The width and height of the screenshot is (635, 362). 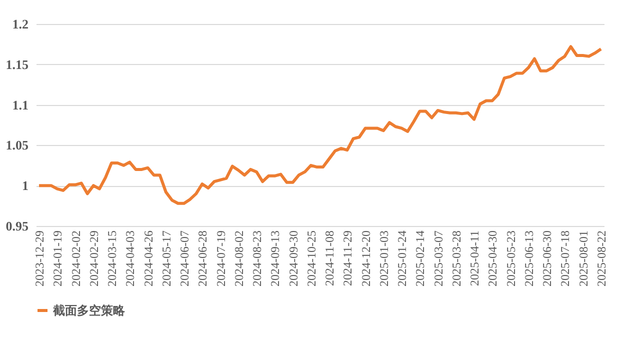 I want to click on x-tick-label: 2025-01-24, so click(x=402, y=258).